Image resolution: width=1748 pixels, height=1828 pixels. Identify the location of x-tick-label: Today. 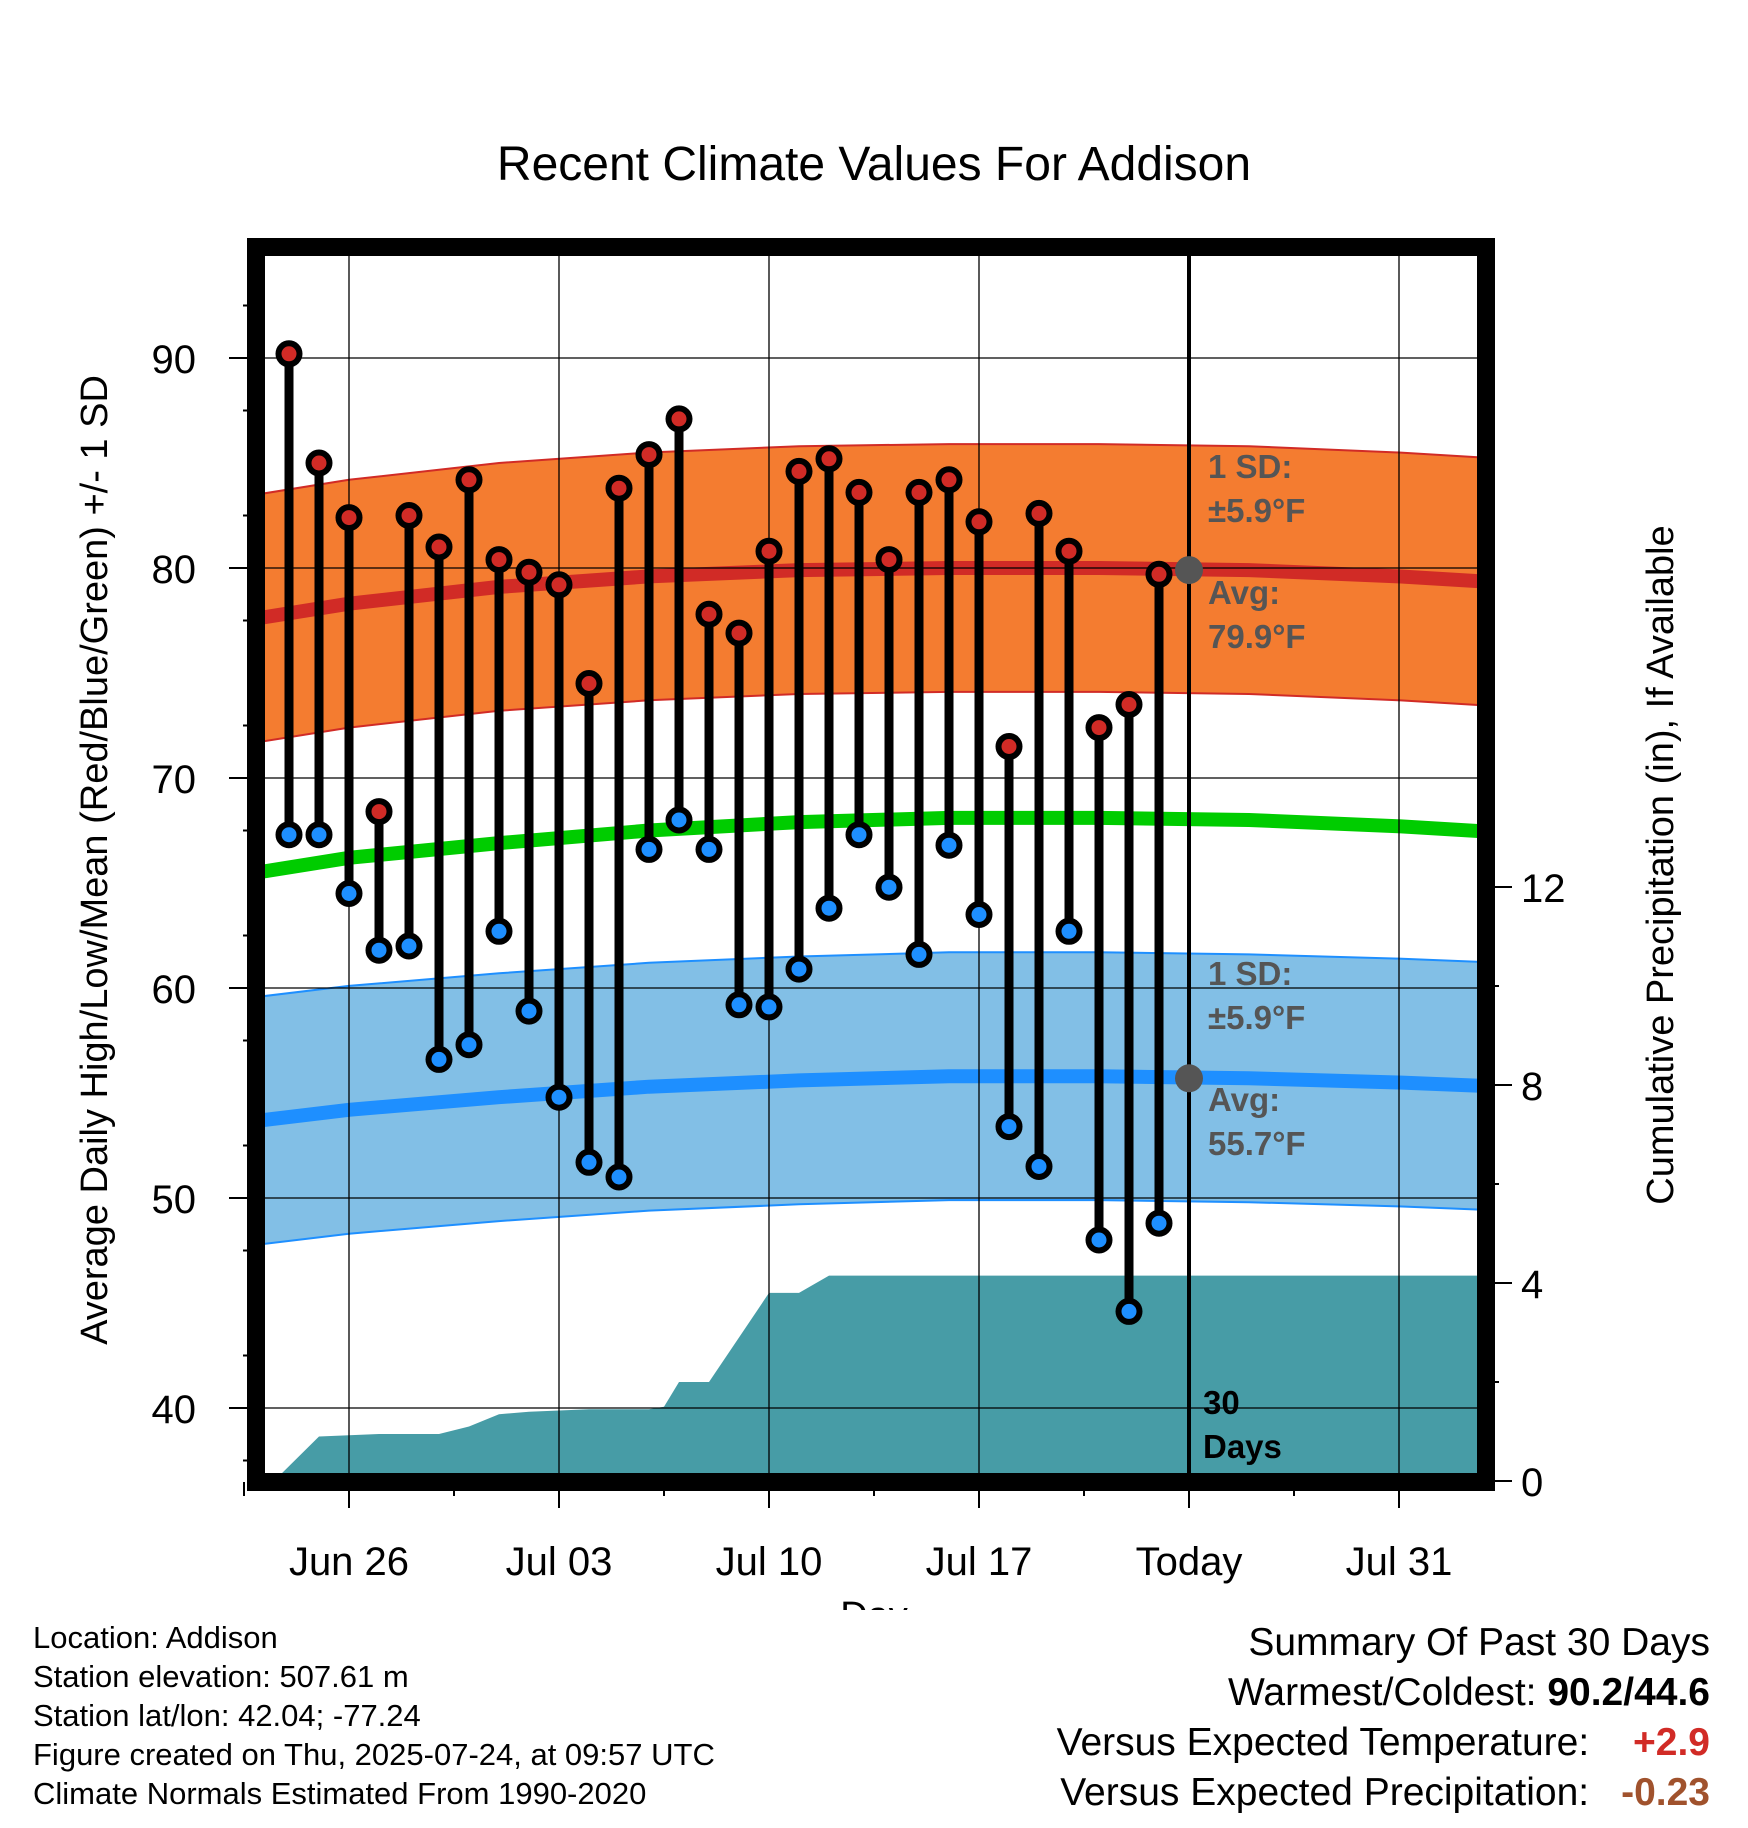
(1189, 1562).